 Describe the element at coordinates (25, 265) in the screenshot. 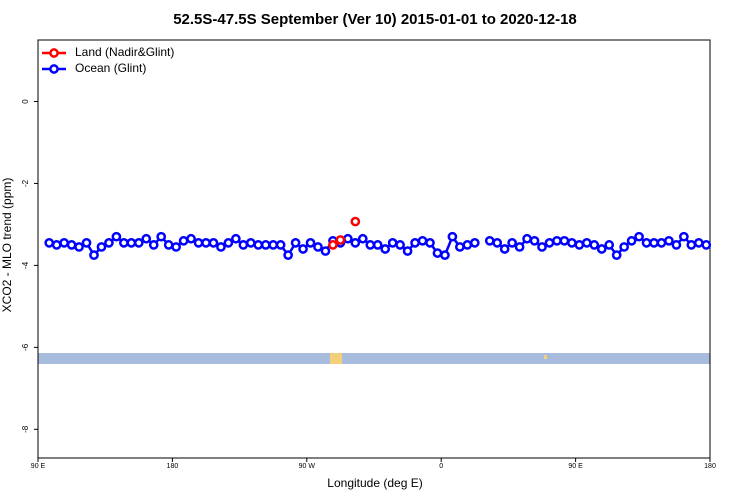

I see `y-tick-label: -4` at that location.